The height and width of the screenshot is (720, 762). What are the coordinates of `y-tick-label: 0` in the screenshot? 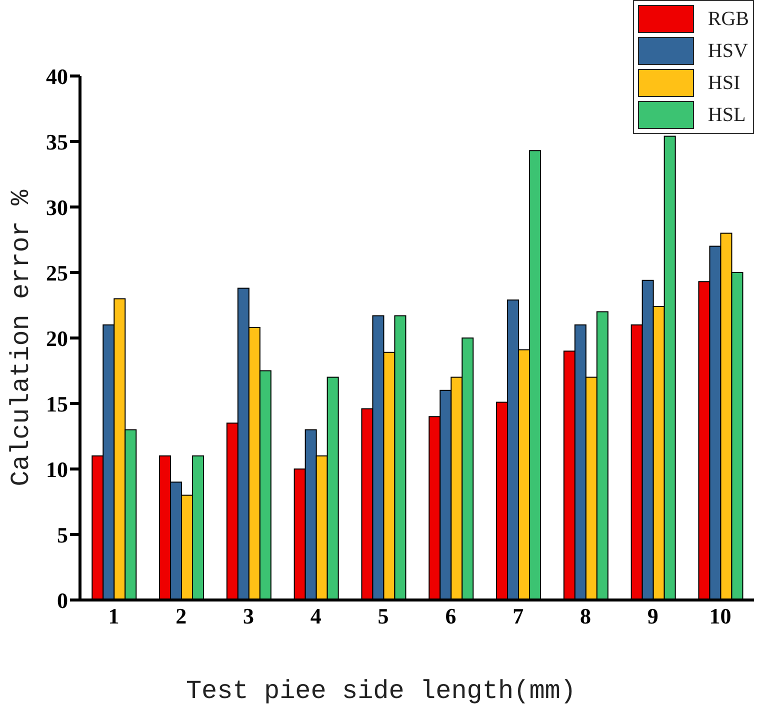 It's located at (62, 600).